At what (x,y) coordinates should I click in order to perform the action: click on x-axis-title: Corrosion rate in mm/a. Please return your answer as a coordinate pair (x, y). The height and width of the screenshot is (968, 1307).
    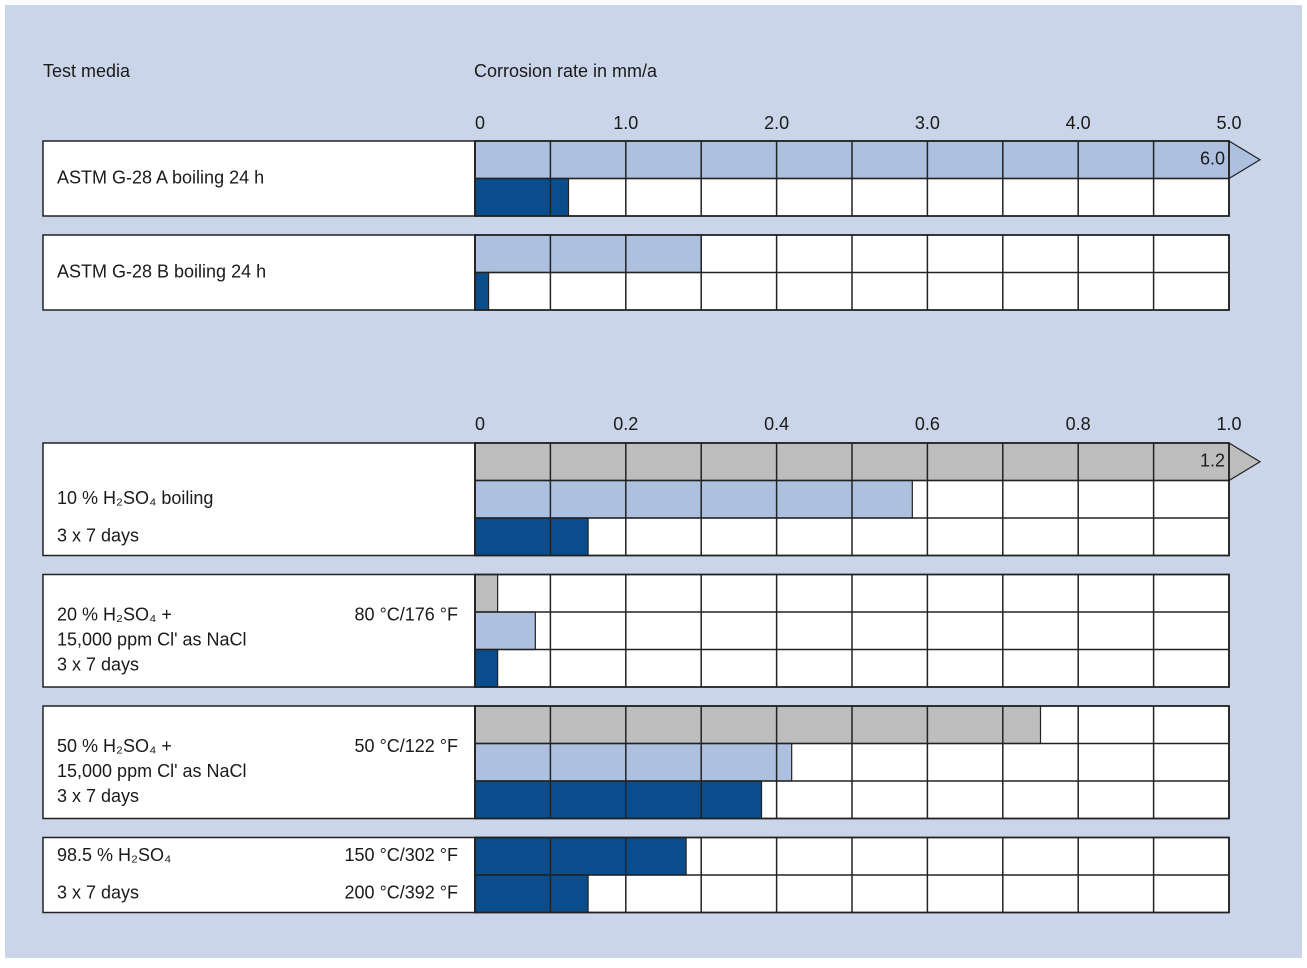
    Looking at the image, I should click on (566, 71).